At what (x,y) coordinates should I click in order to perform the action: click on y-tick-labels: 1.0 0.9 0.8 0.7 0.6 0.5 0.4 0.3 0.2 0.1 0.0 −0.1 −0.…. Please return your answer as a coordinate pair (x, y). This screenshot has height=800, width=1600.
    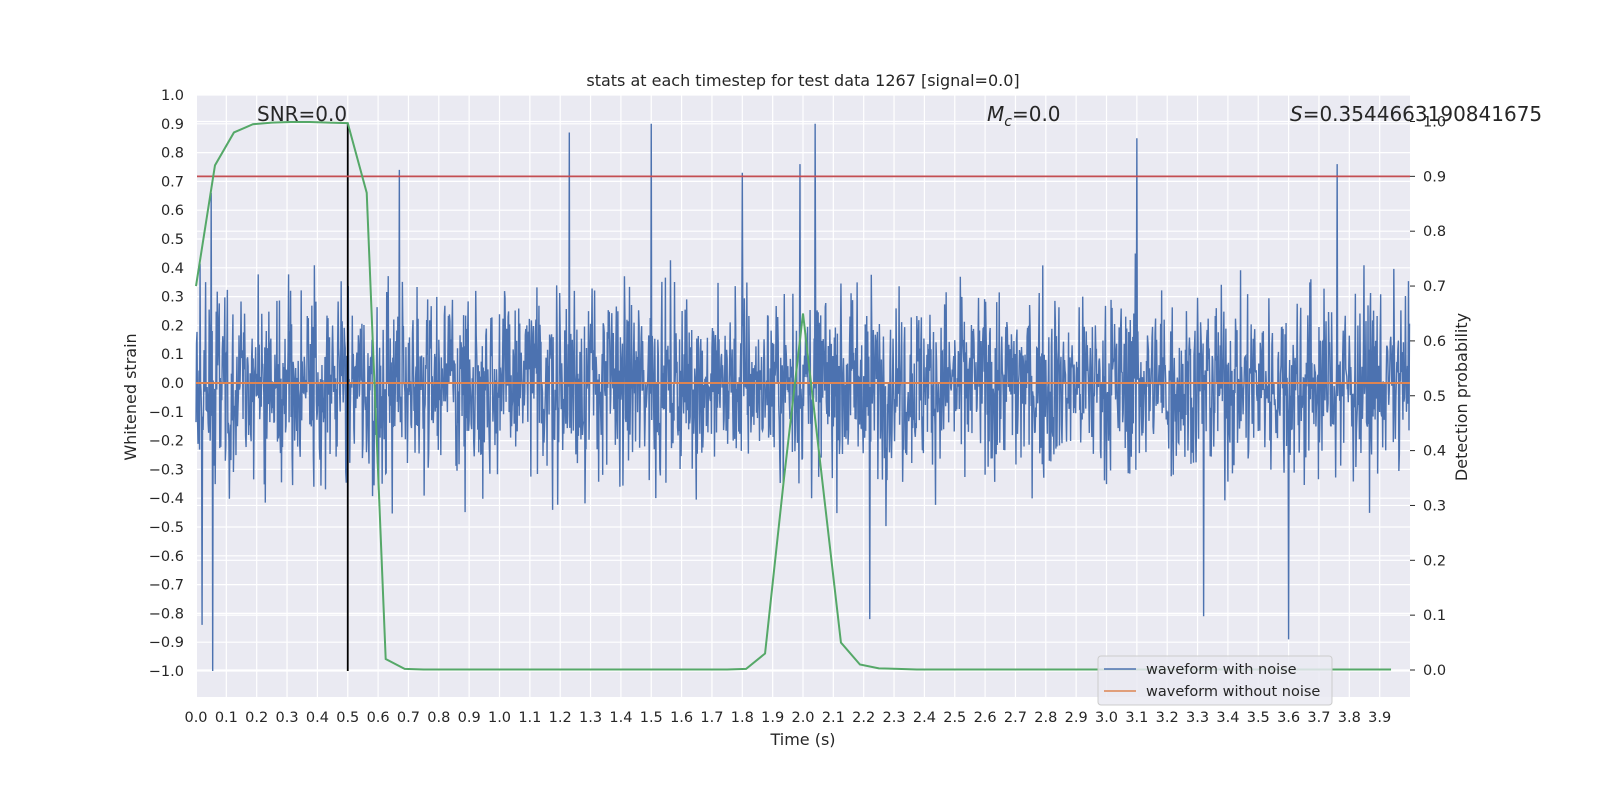
    Looking at the image, I should click on (166, 384).